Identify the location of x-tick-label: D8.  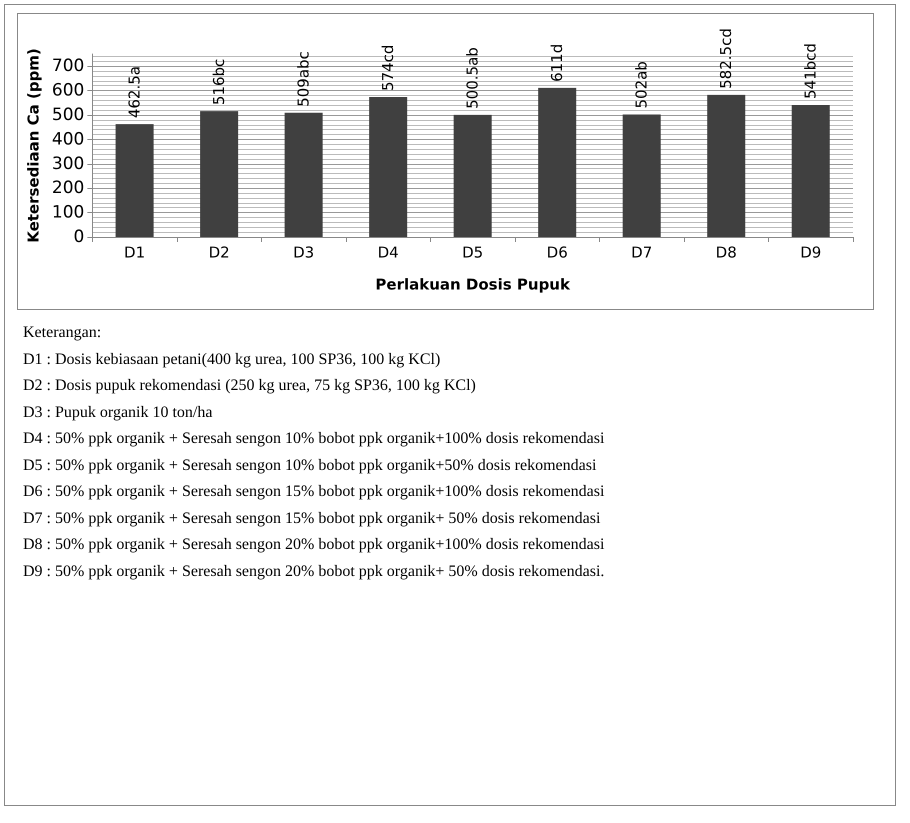
(726, 253).